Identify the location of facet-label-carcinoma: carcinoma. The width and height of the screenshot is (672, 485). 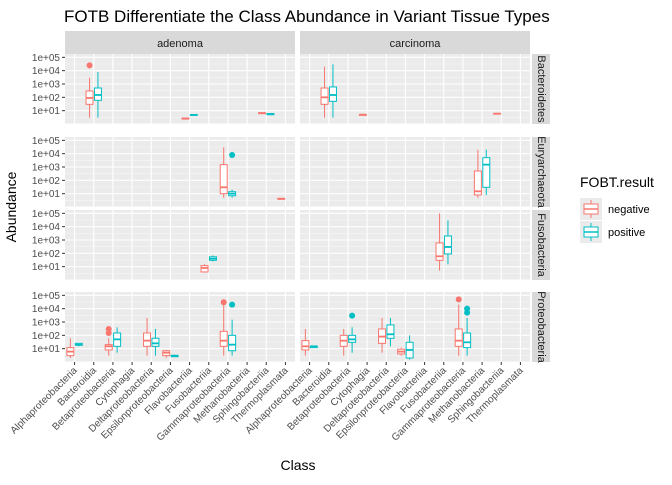
(416, 44).